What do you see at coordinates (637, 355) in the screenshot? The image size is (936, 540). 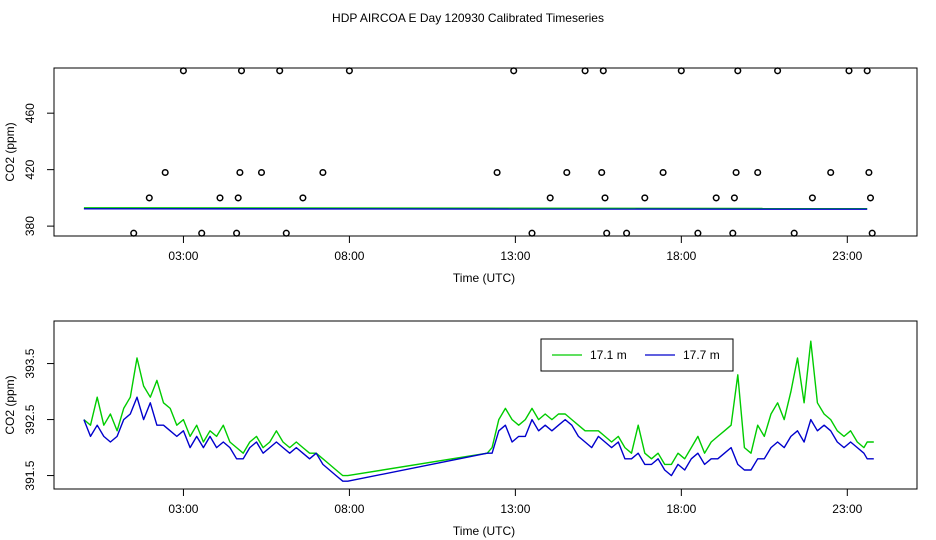 I see `legend: 17.1 m 17.7 m` at bounding box center [637, 355].